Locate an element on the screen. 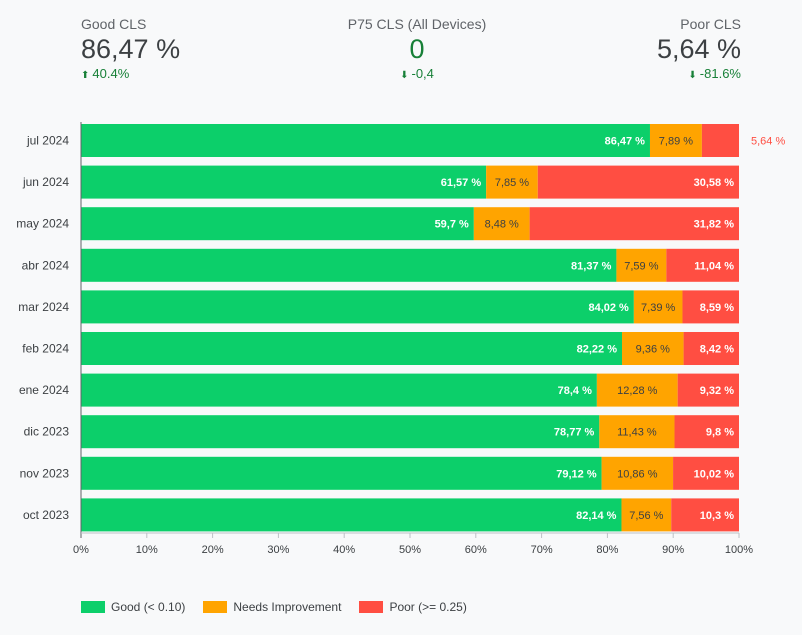 This screenshot has width=802, height=635. data-label: 10,3 % is located at coordinates (717, 516).